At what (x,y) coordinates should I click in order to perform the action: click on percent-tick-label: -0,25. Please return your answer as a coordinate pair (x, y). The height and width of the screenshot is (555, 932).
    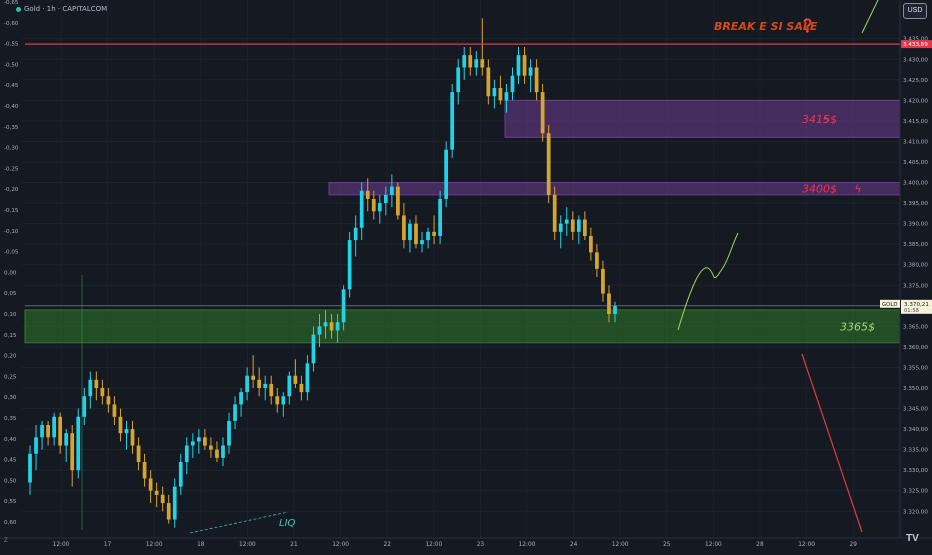
    Looking at the image, I should click on (11, 169).